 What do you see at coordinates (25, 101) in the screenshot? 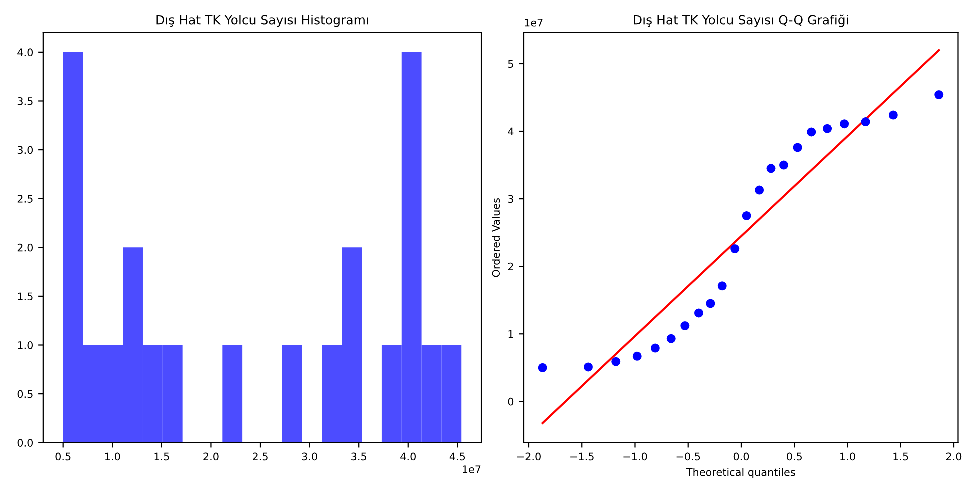
I see `y-tick-label: 3.5` at bounding box center [25, 101].